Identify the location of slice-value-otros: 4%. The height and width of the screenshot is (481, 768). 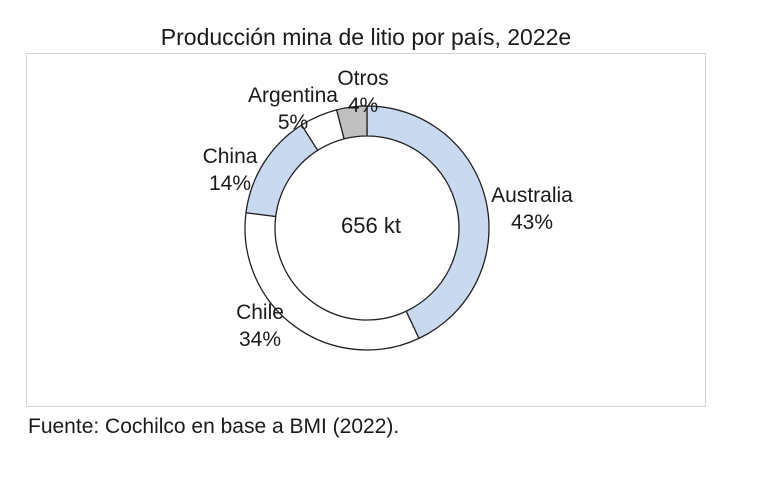
(363, 105).